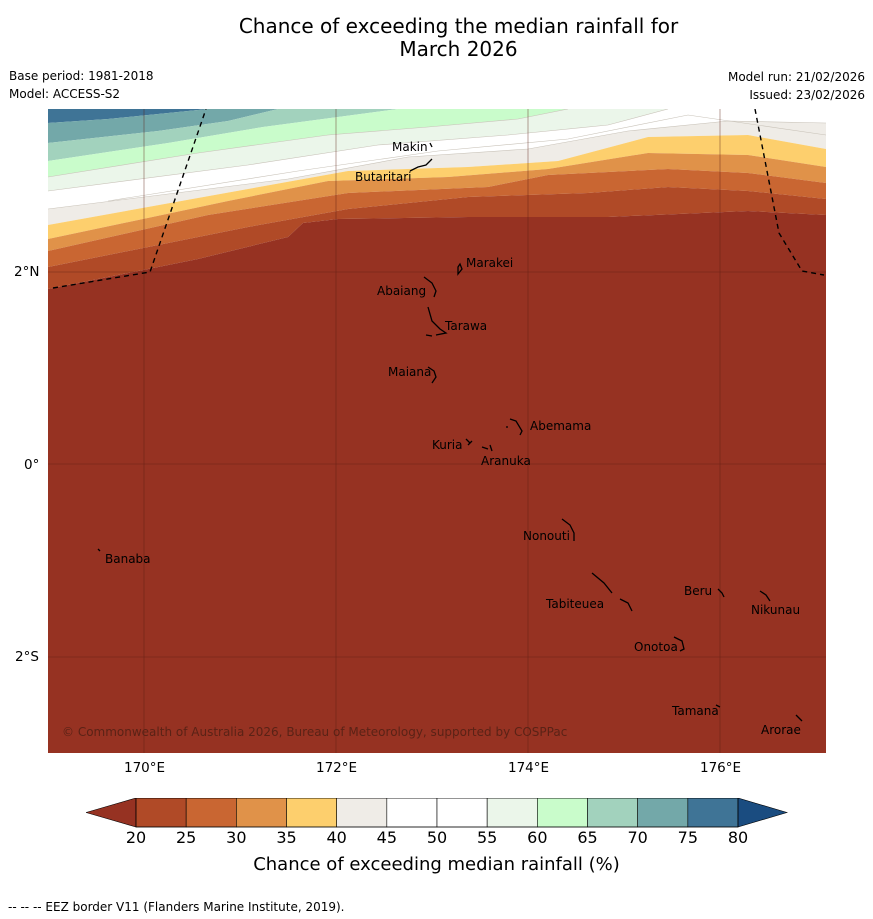  What do you see at coordinates (337, 768) in the screenshot?
I see `lon-tick-172: 172°E` at bounding box center [337, 768].